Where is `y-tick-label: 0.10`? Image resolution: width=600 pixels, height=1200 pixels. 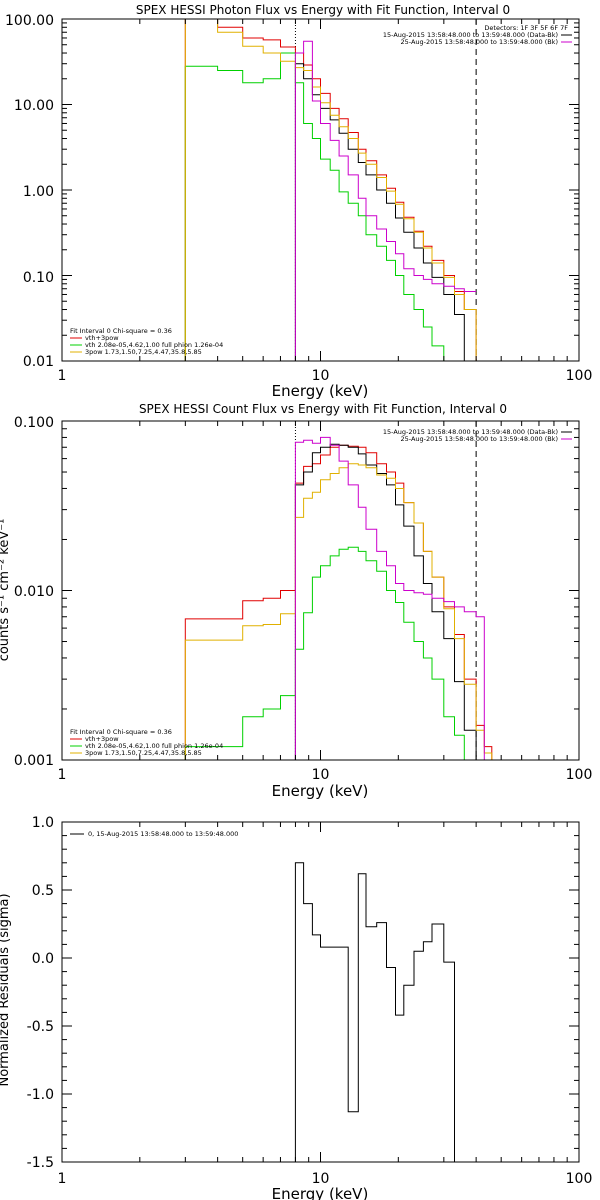
y-tick-label: 0.10 is located at coordinates (38, 278).